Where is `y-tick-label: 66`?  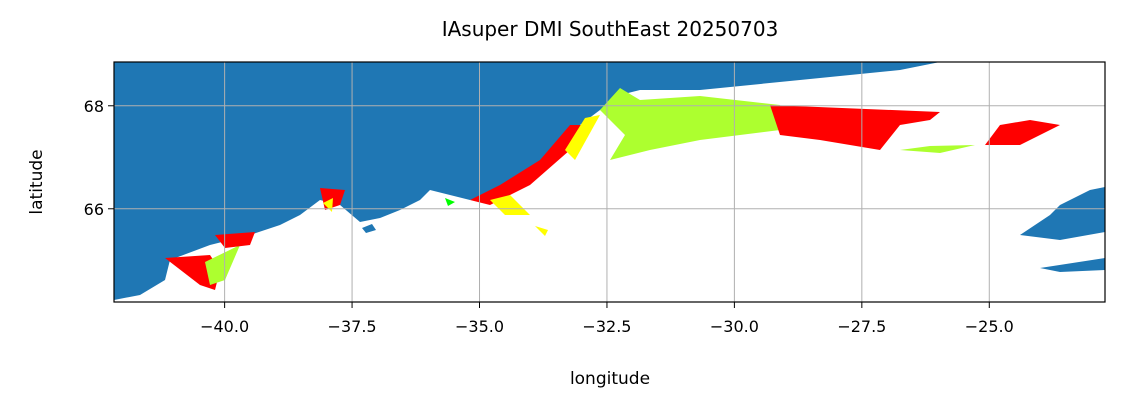 y-tick-label: 66 is located at coordinates (94, 209).